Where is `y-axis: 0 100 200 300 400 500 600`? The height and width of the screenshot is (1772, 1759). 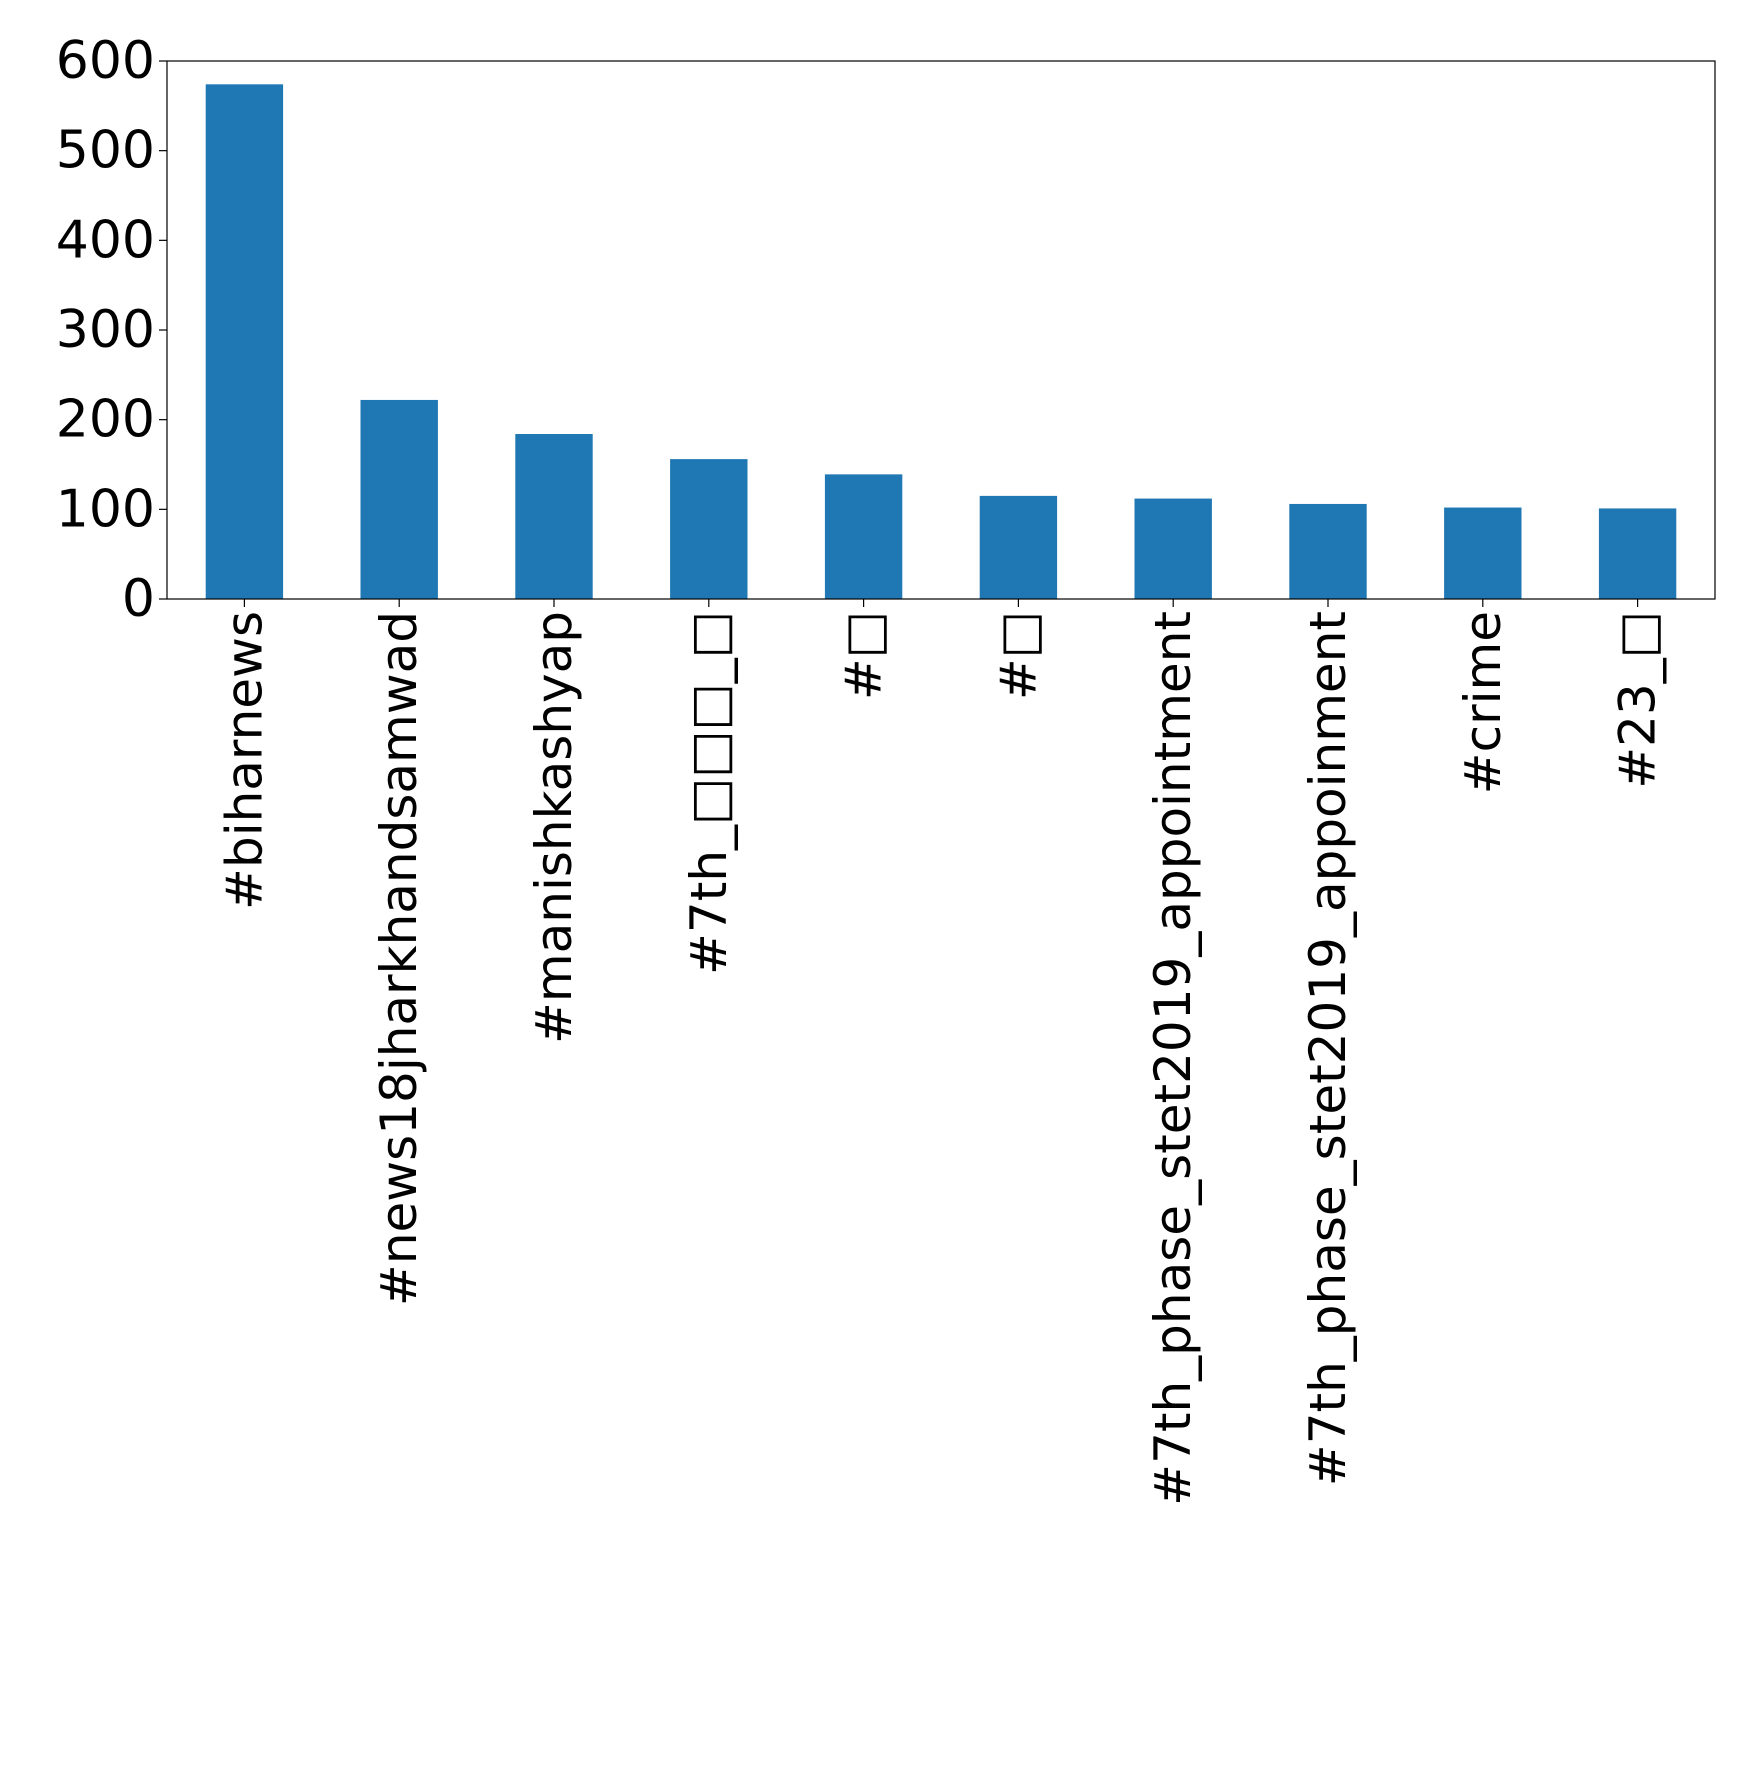 y-axis: 0 100 200 300 400 500 600 is located at coordinates (111, 330).